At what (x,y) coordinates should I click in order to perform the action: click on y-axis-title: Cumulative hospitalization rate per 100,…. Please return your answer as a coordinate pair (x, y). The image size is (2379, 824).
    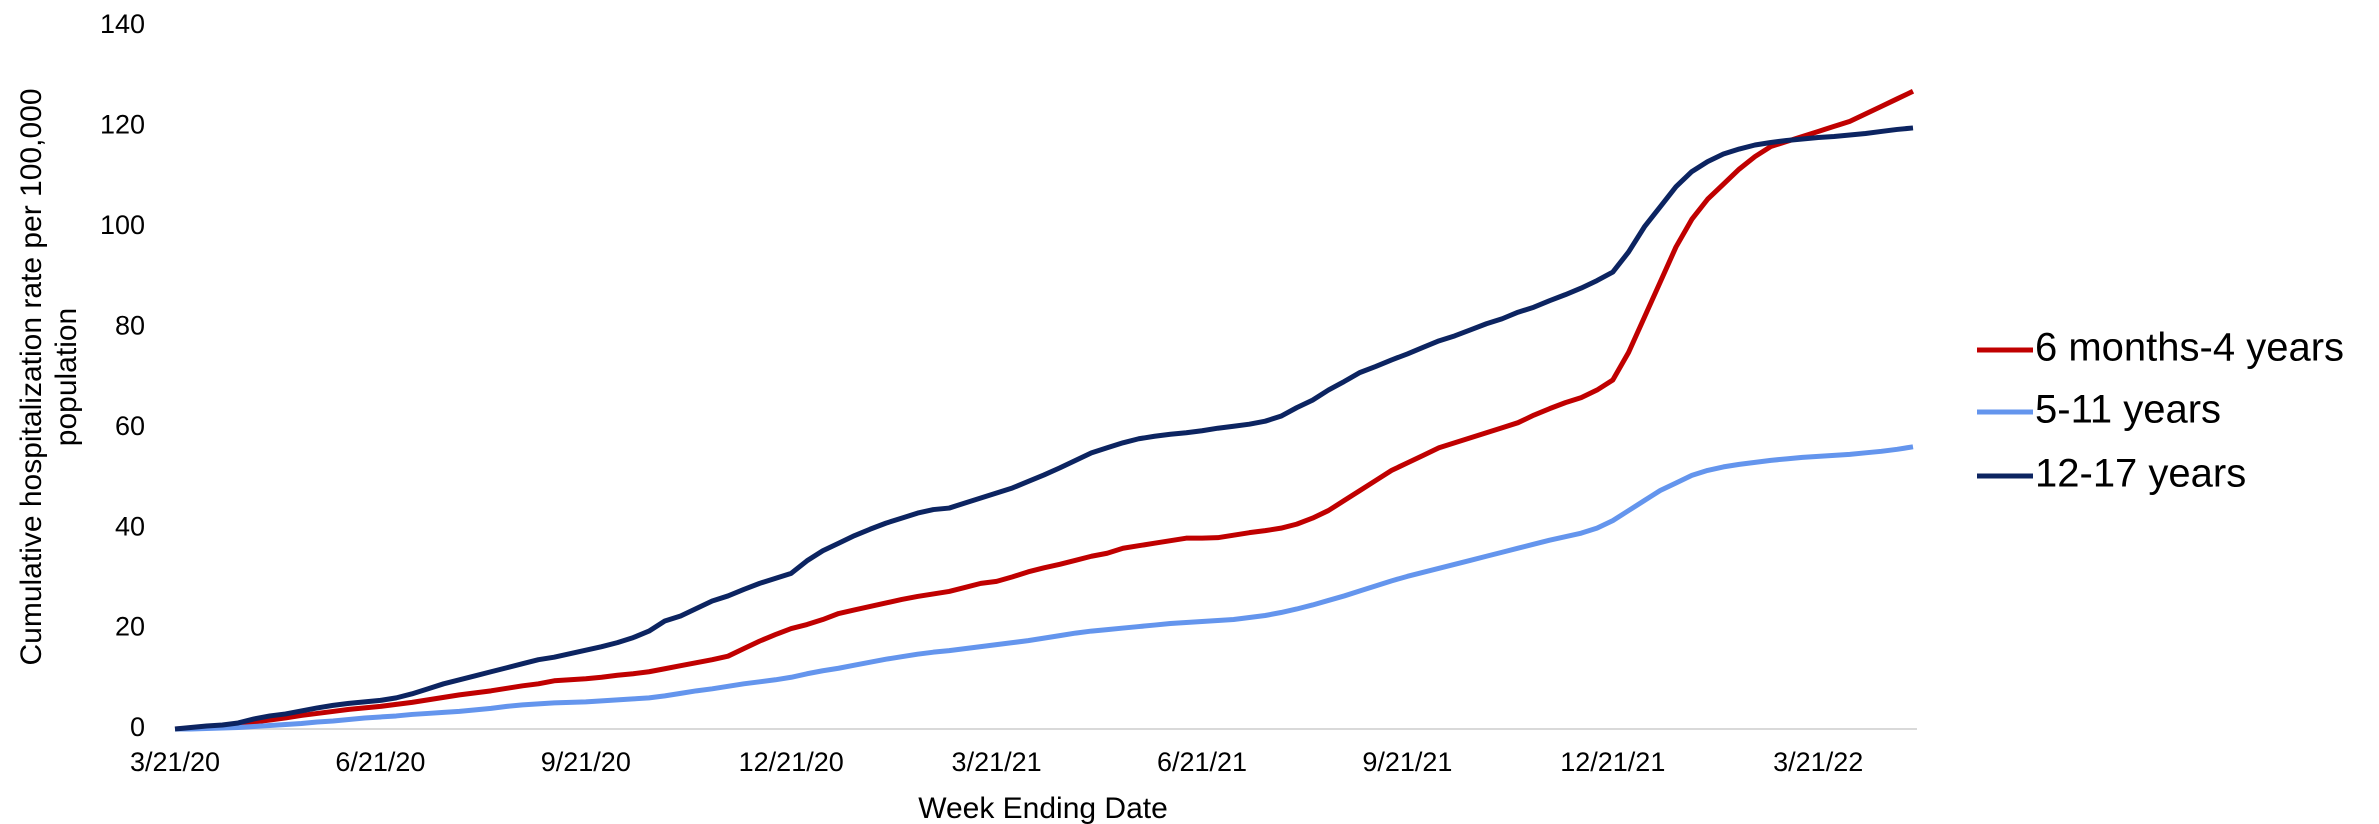
    Looking at the image, I should click on (31, 376).